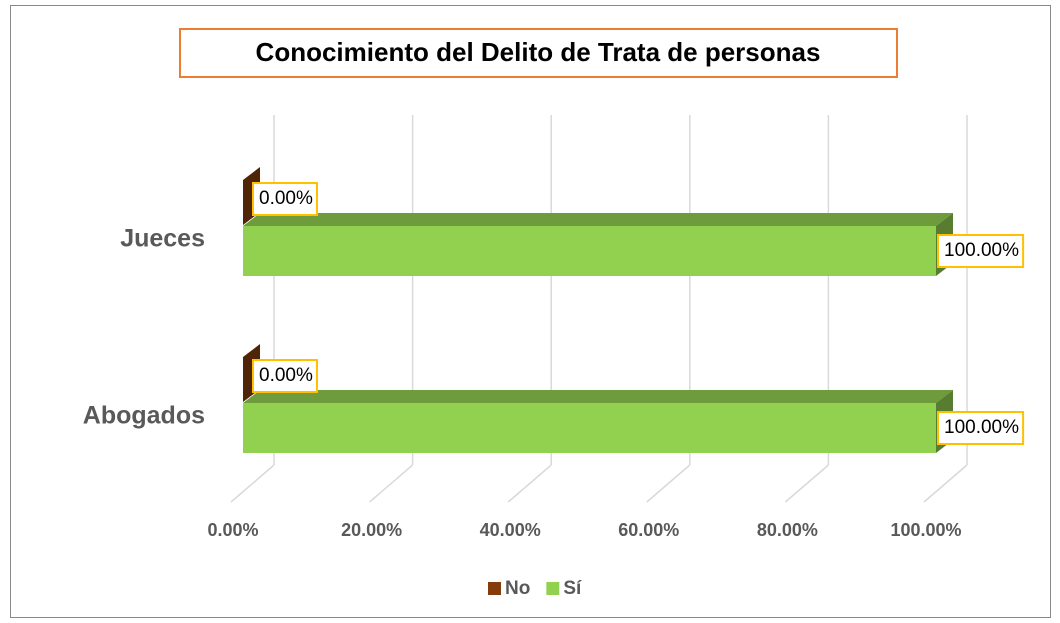  Describe the element at coordinates (572, 588) in the screenshot. I see `legend-label: Sí` at that location.